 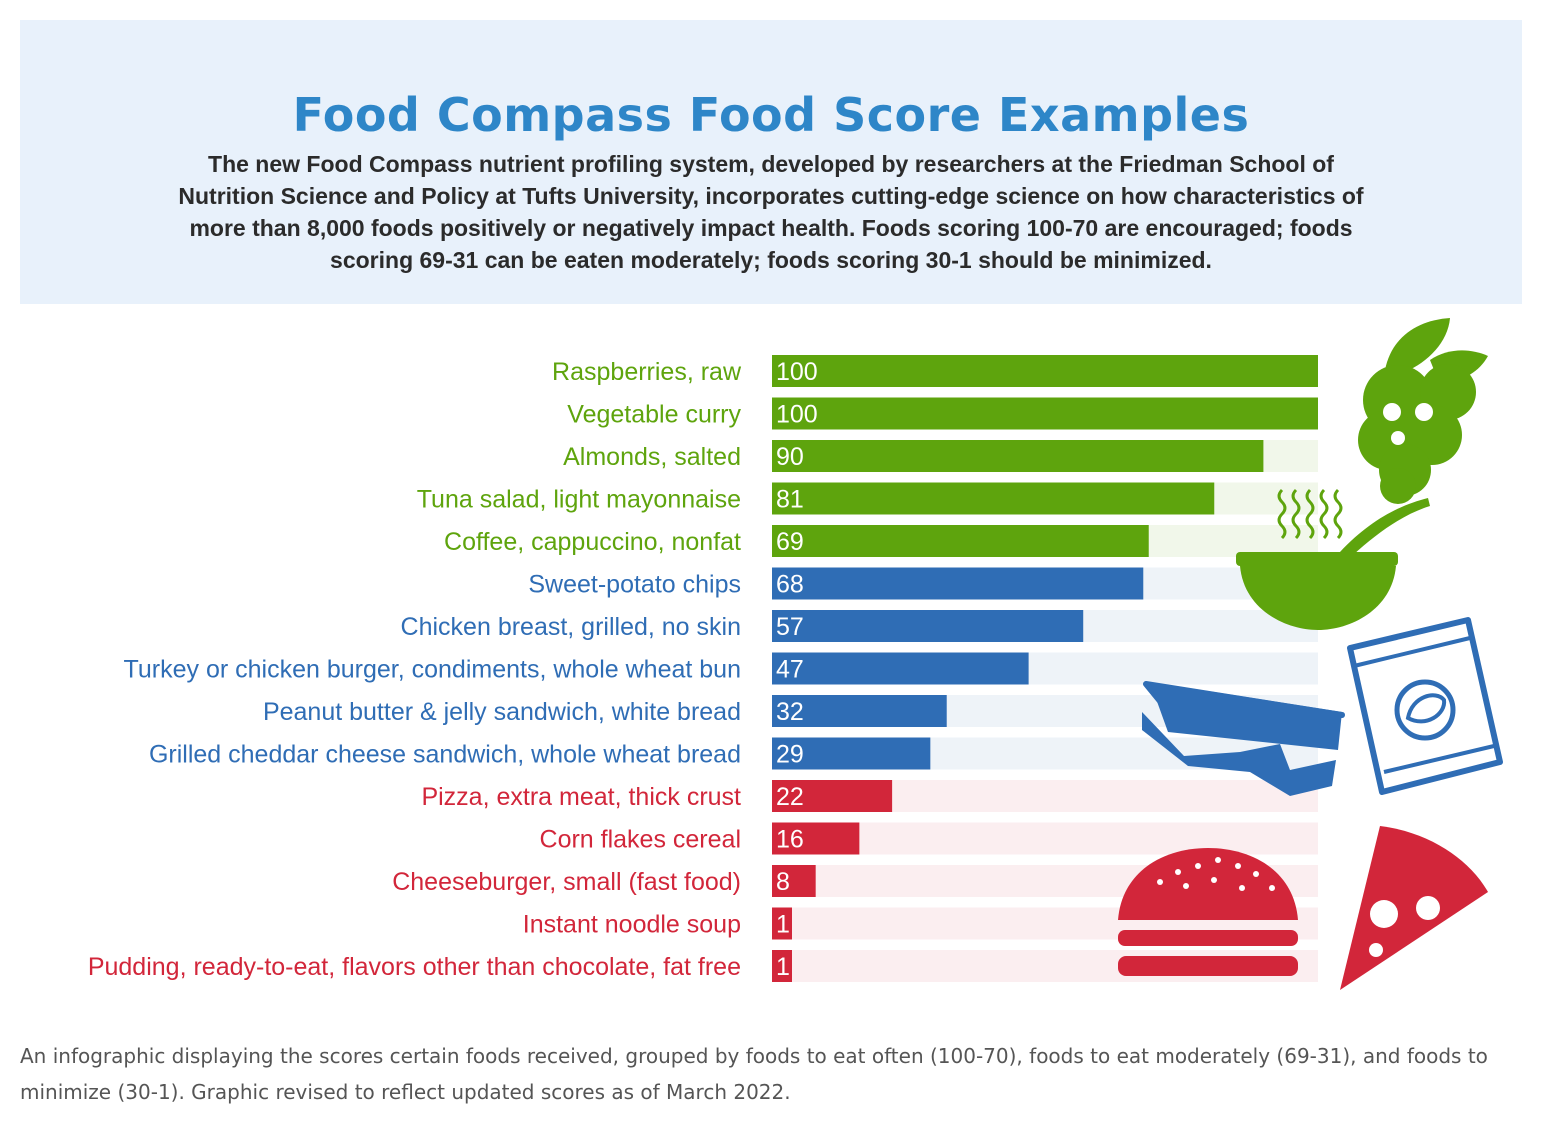 What do you see at coordinates (1333, 564) in the screenshot?
I see `soup-bowl` at bounding box center [1333, 564].